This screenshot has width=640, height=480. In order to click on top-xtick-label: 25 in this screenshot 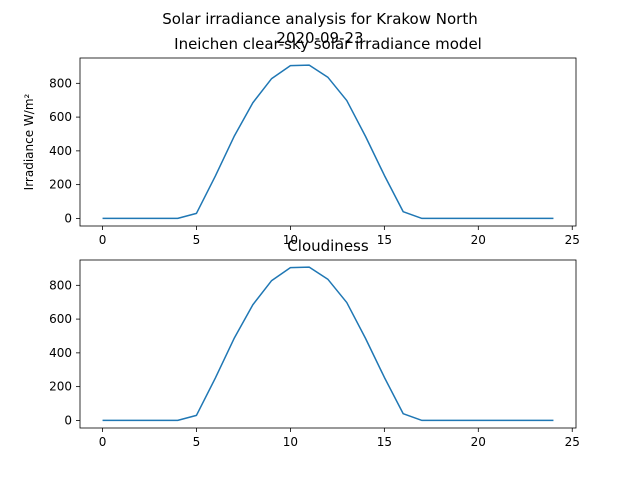, I will do `click(572, 240)`.